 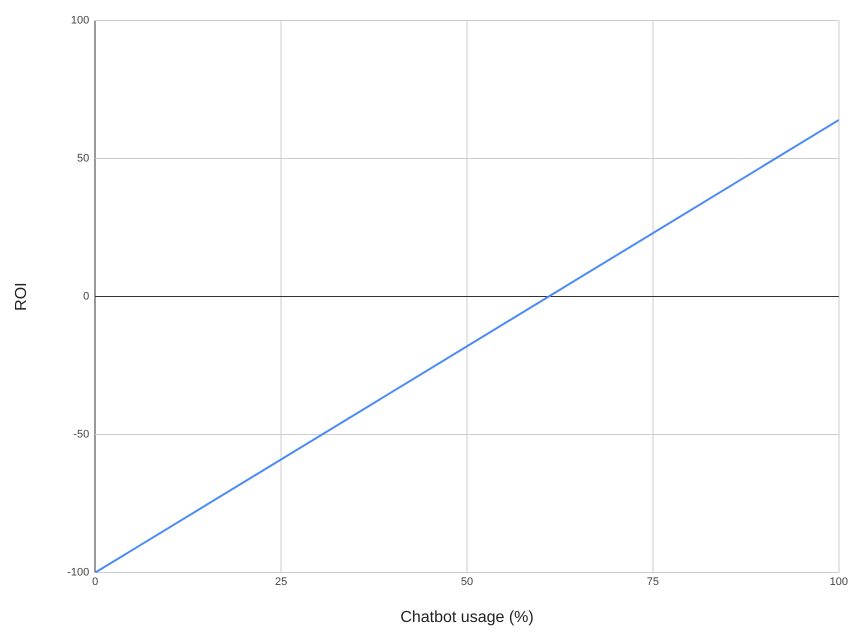 I want to click on y-tick-label: 100, so click(x=80, y=20).